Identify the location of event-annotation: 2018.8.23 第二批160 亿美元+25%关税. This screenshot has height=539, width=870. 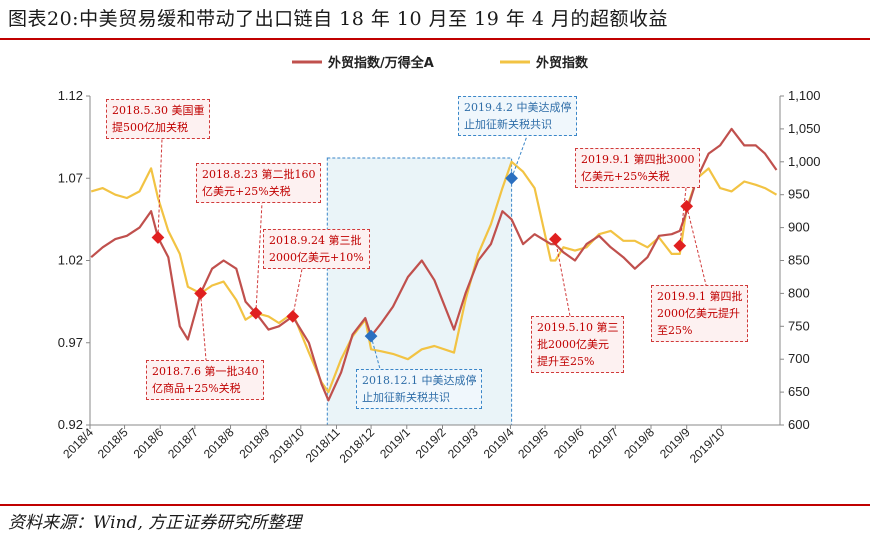
(259, 183).